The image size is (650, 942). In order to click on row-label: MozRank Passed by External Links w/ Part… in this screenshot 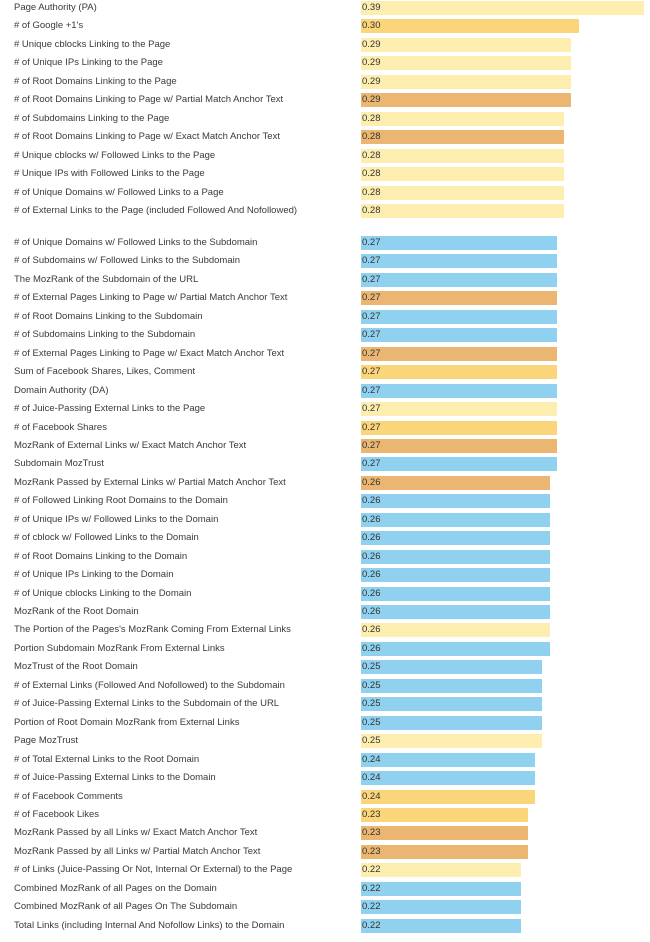, I will do `click(150, 482)`.